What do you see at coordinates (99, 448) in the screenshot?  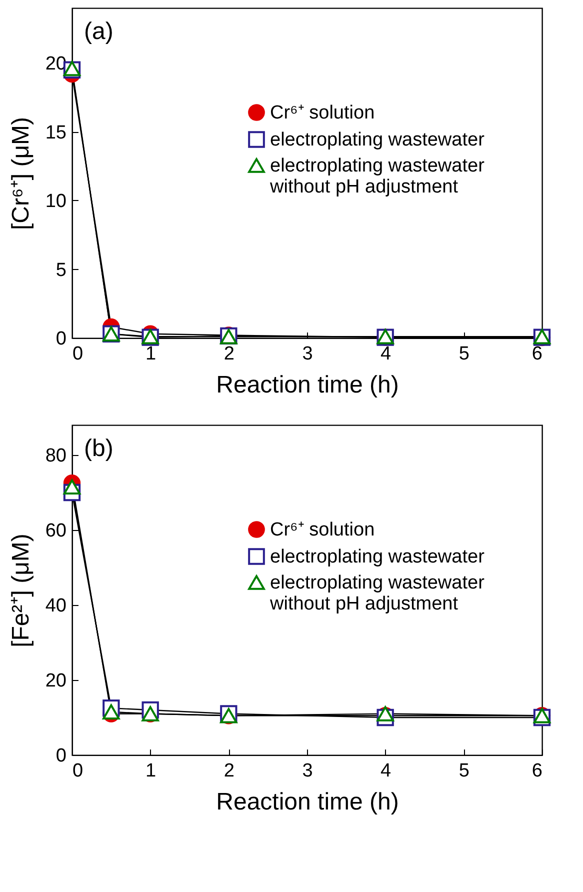 I see `annotation: (b)` at bounding box center [99, 448].